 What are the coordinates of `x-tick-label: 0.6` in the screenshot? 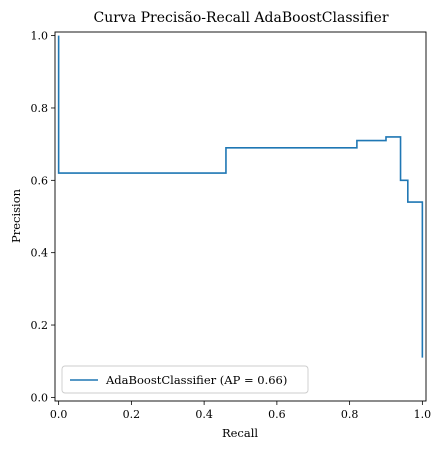 It's located at (277, 414).